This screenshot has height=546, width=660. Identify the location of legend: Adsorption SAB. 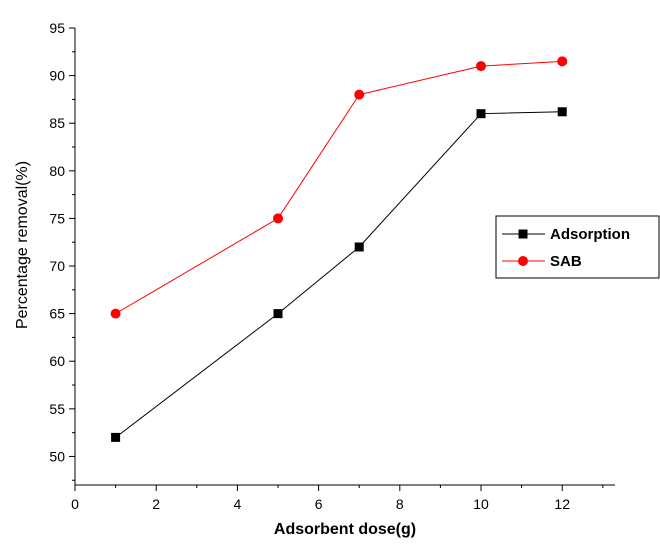
(577, 247).